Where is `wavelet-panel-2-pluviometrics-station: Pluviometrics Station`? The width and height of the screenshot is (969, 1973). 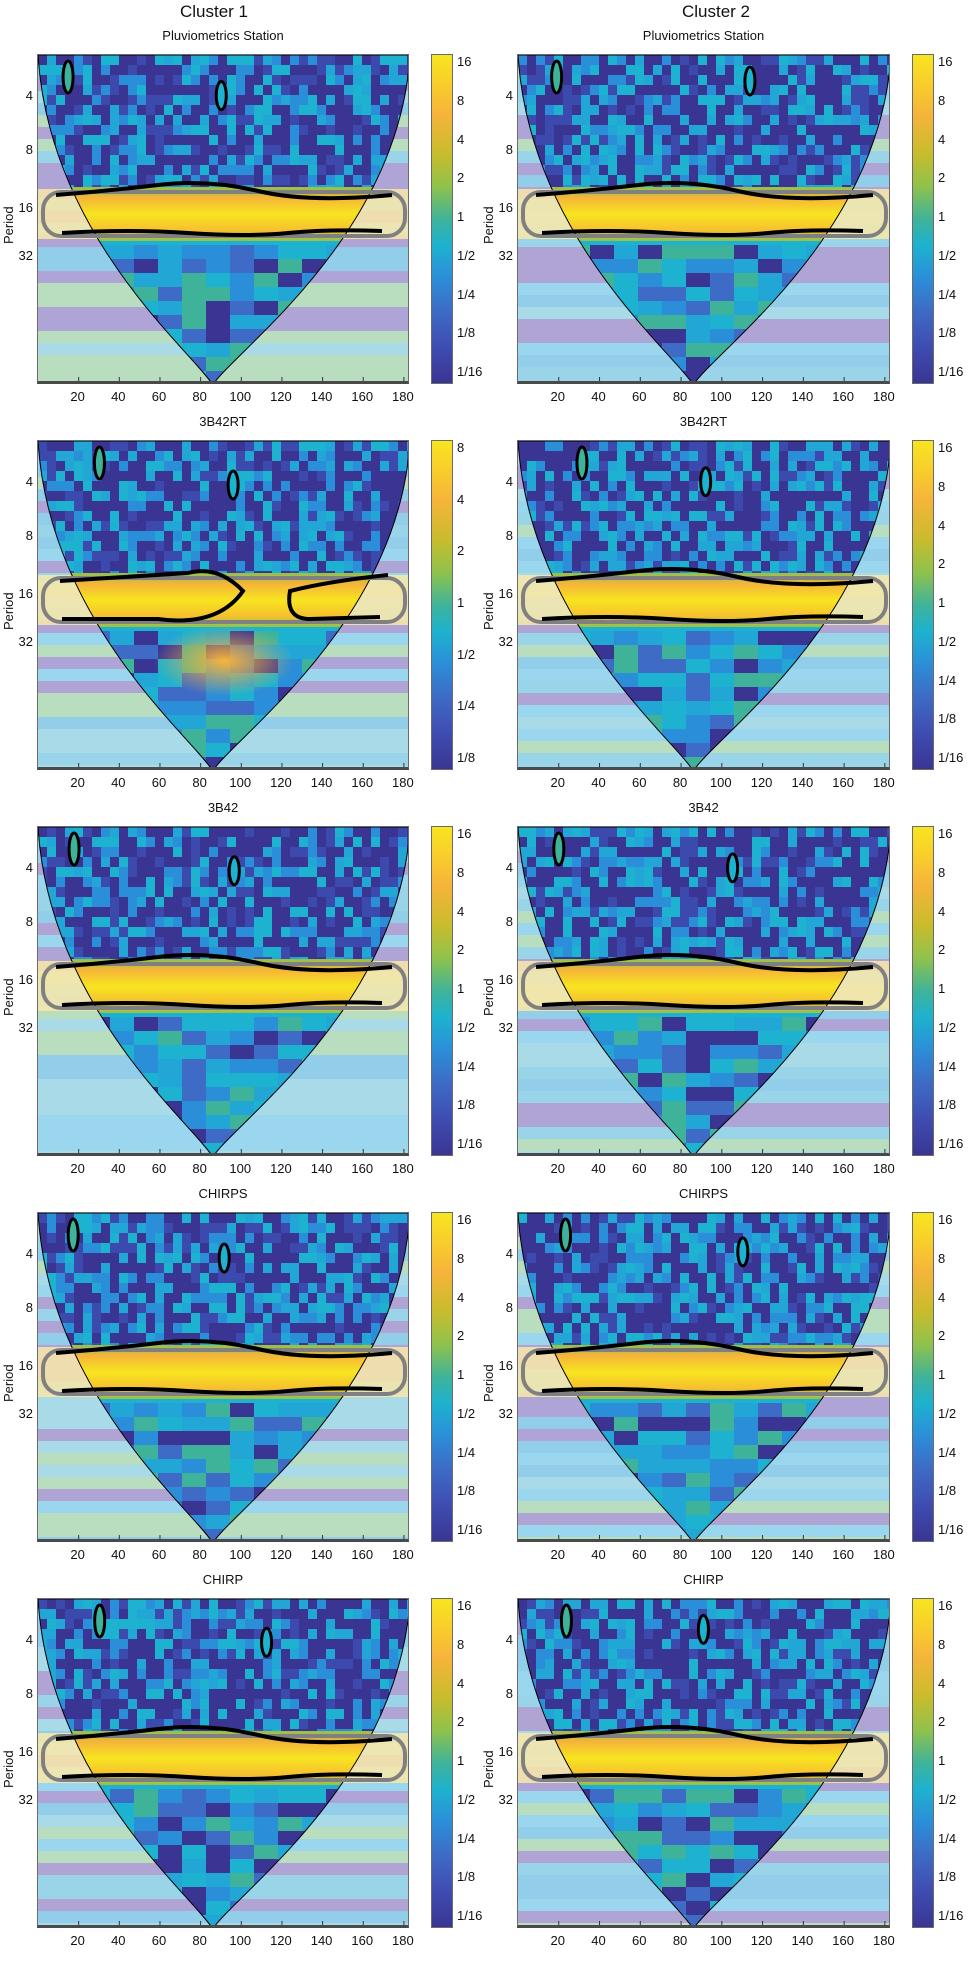 wavelet-panel-2-pluviometrics-station: Pluviometrics Station is located at coordinates (724, 202).